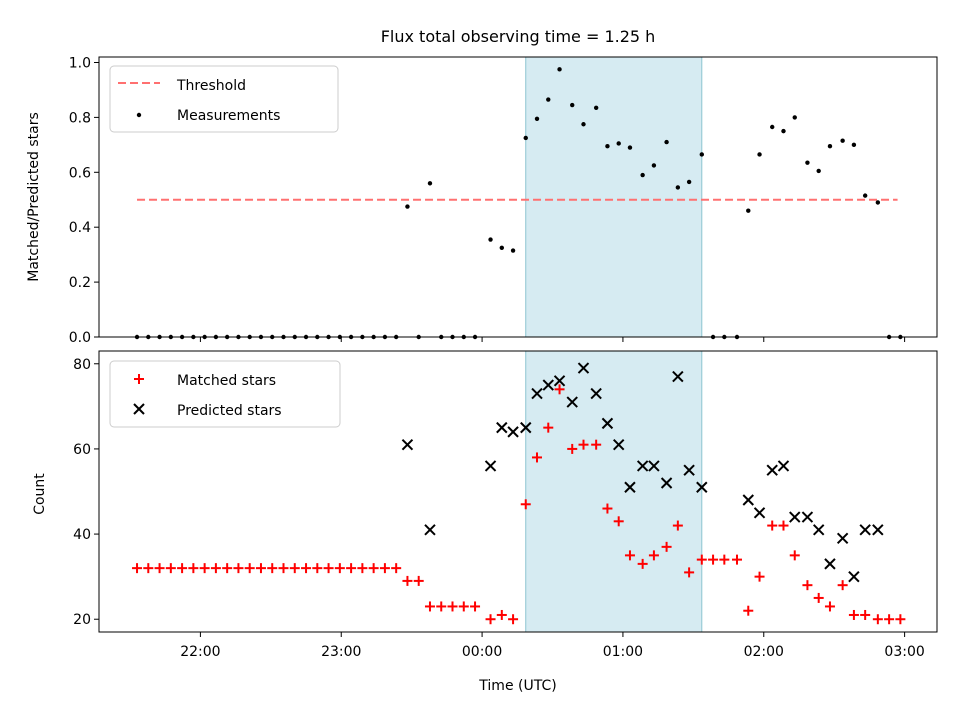  Describe the element at coordinates (341, 652) in the screenshot. I see `x-tick-label: 23:00` at that location.